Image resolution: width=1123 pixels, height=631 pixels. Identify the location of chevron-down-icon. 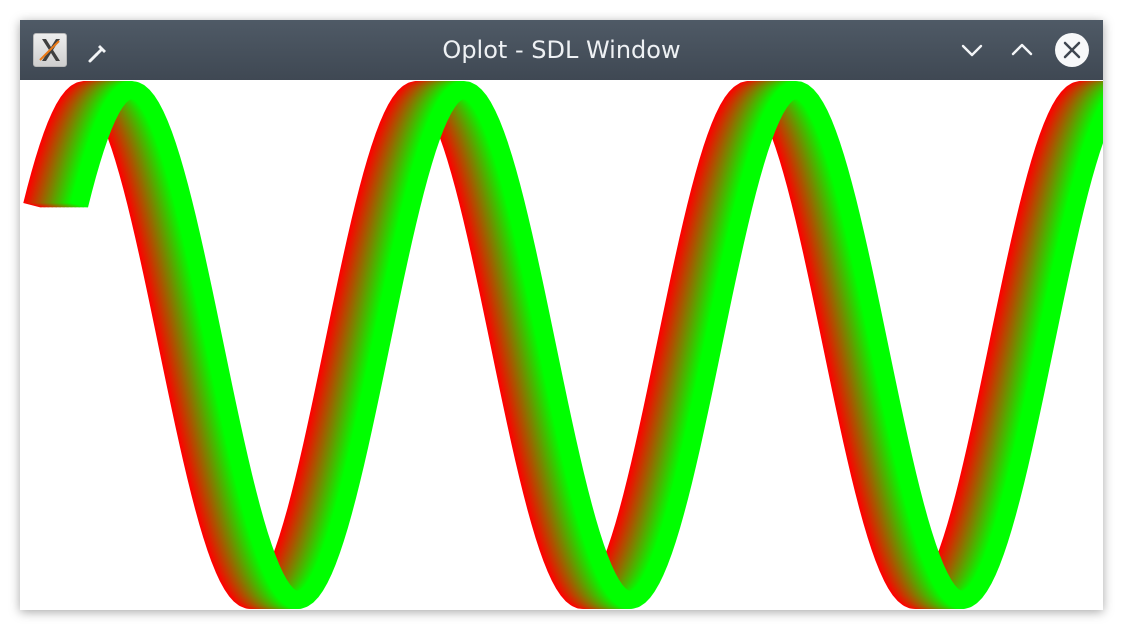
(972, 50).